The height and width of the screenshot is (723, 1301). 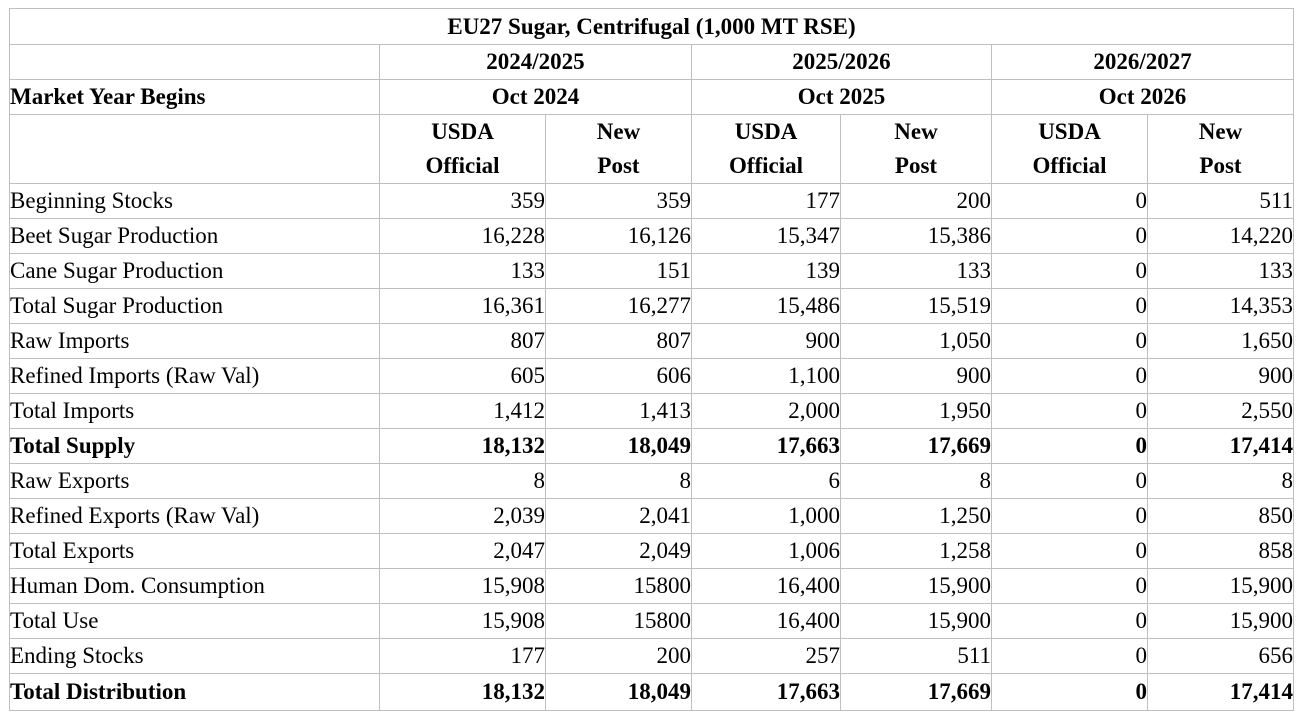 I want to click on value-cell: 900, so click(x=916, y=376).